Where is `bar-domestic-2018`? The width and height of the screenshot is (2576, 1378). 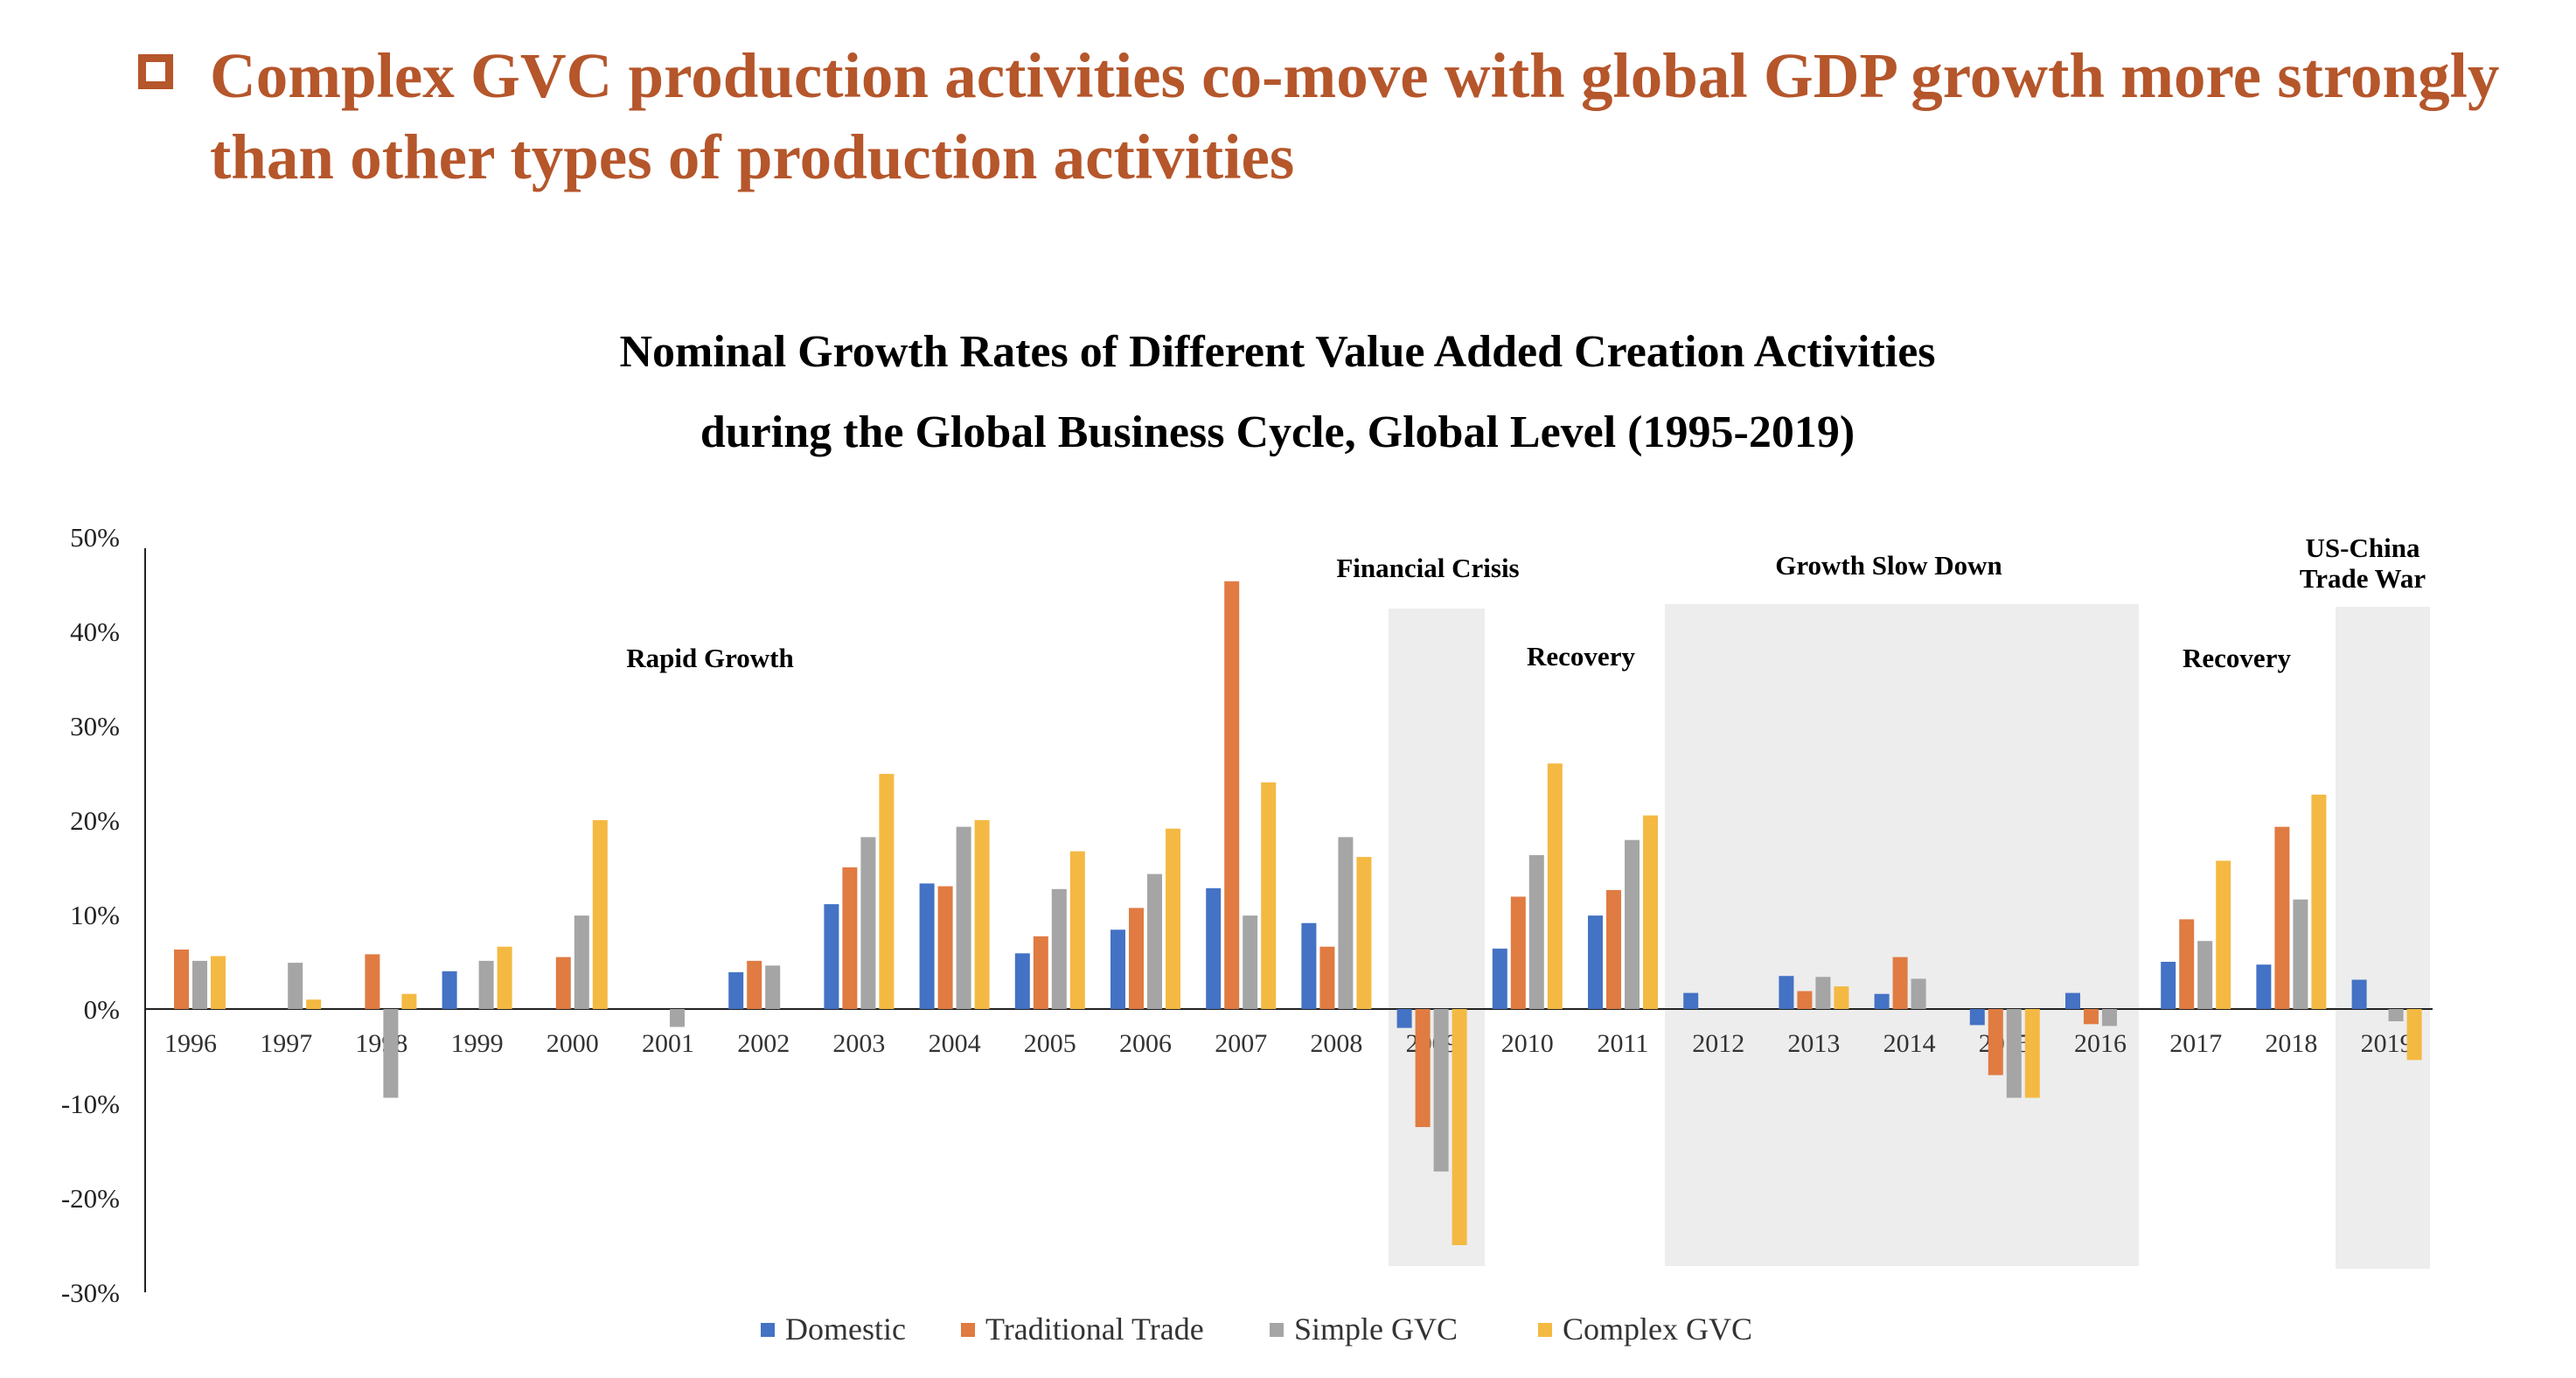
bar-domestic-2018 is located at coordinates (2264, 986).